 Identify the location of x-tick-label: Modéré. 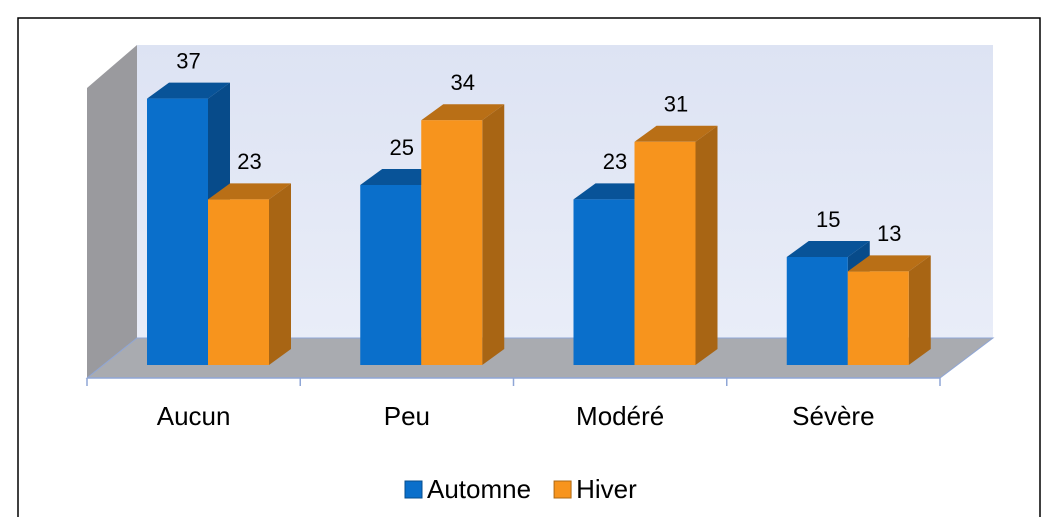
(620, 416).